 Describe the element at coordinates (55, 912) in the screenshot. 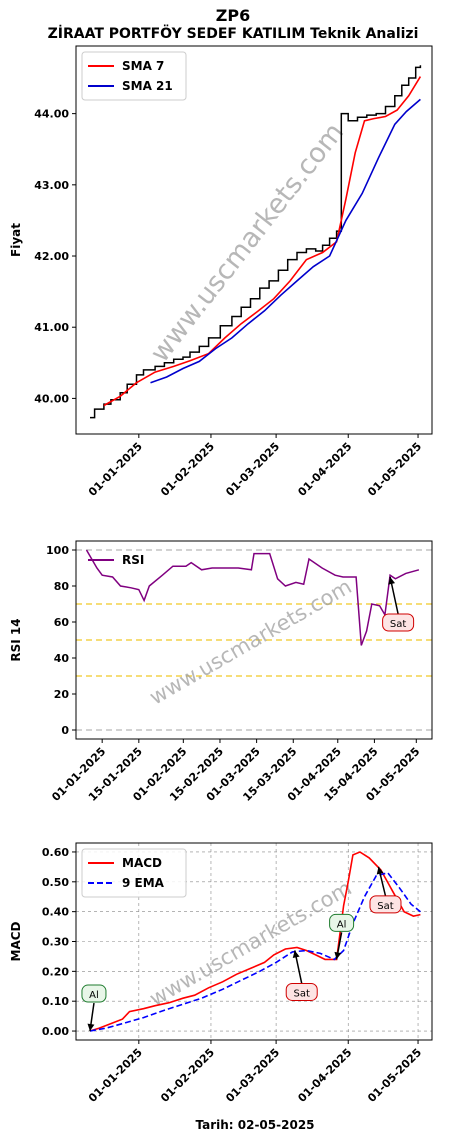

I see `y-tick-label: 0.40` at that location.